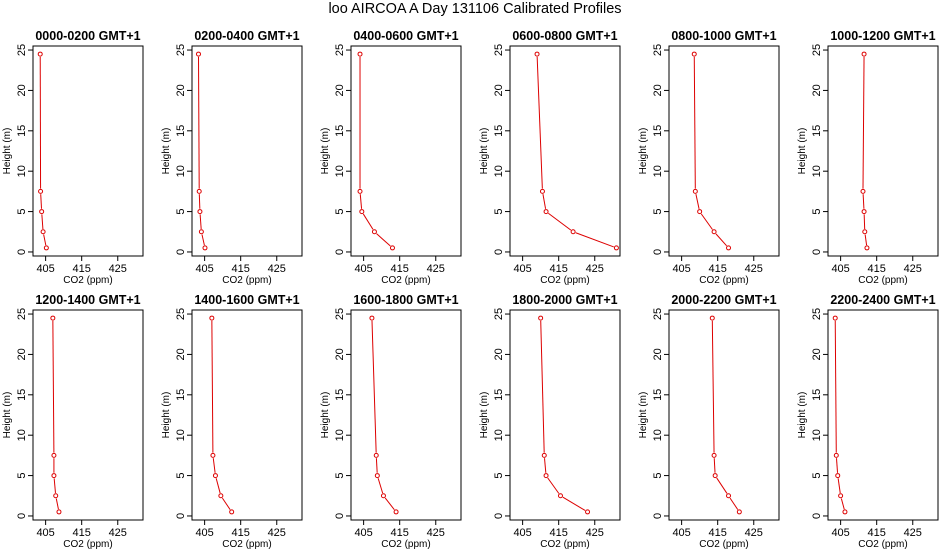 The width and height of the screenshot is (950, 555). What do you see at coordinates (882, 300) in the screenshot?
I see `panel-title: 2200-2400 GMT+1` at bounding box center [882, 300].